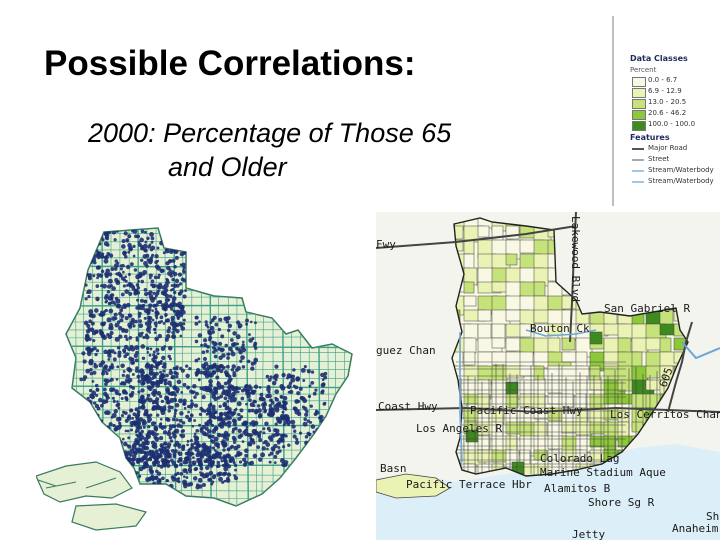 The width and height of the screenshot is (720, 540). What do you see at coordinates (603, 472) in the screenshot?
I see `label-marine-stadium: Marine Stadium Aque` at bounding box center [603, 472].